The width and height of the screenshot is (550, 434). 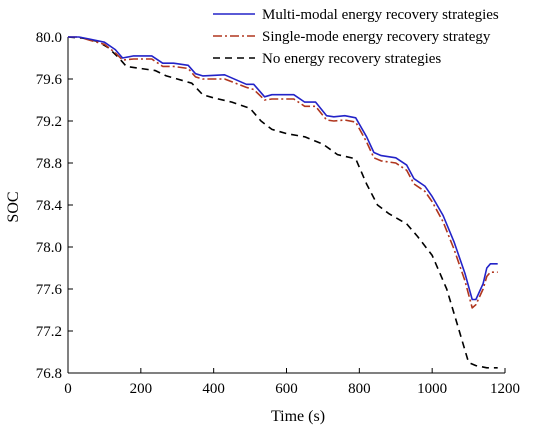 What do you see at coordinates (49, 122) in the screenshot?
I see `y-tick-label: 79.2` at bounding box center [49, 122].